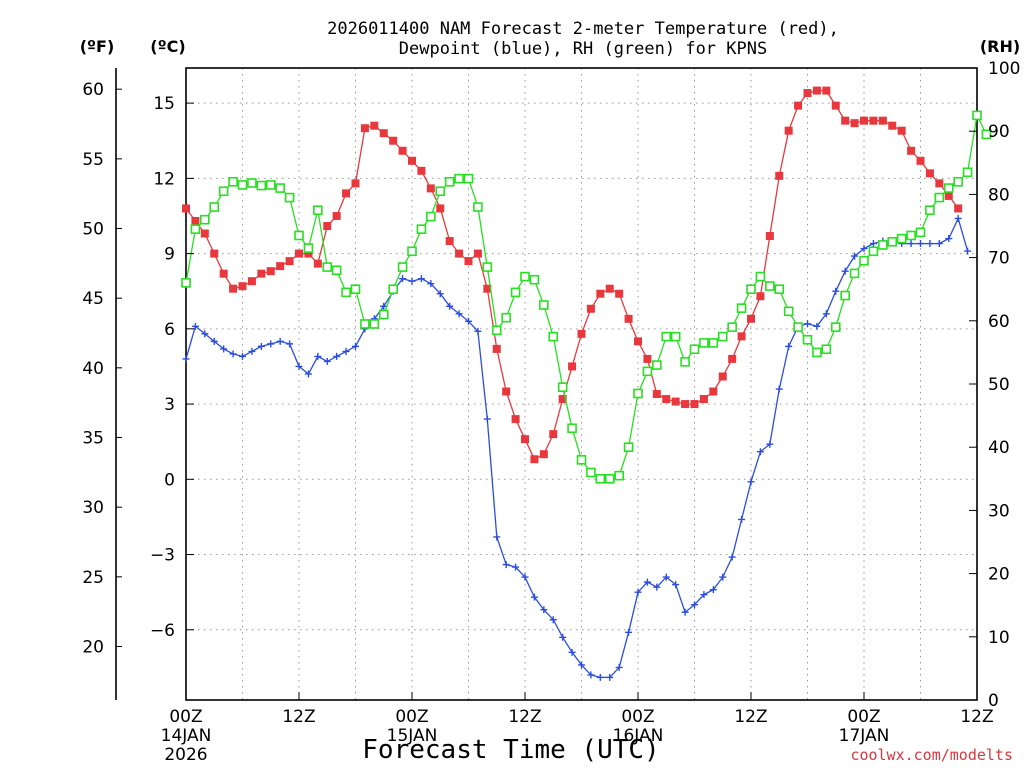 Image resolution: width=1024 pixels, height=768 pixels. What do you see at coordinates (97, 46) in the screenshot?
I see `fahrenheit-unit-label: (ºF)` at bounding box center [97, 46].